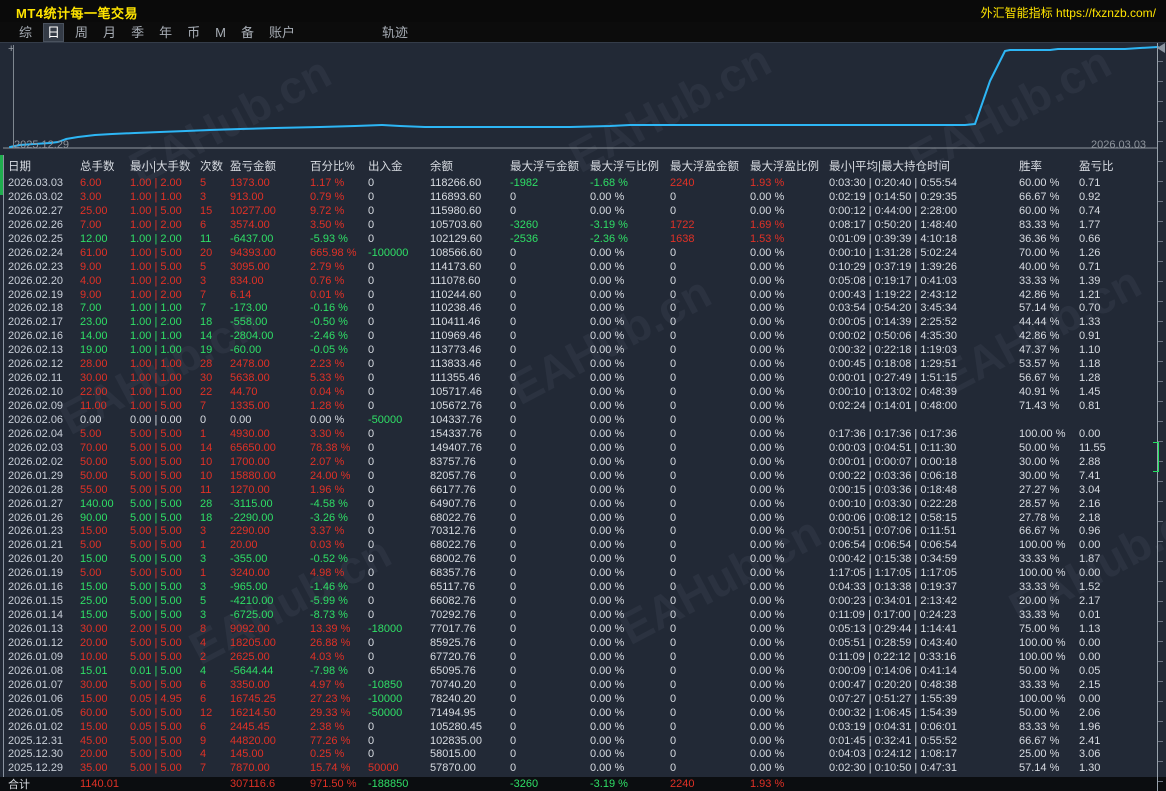 Image resolution: width=1166 pixels, height=791 pixels. What do you see at coordinates (241, 419) in the screenshot?
I see `table-cell: 0.00` at bounding box center [241, 419].